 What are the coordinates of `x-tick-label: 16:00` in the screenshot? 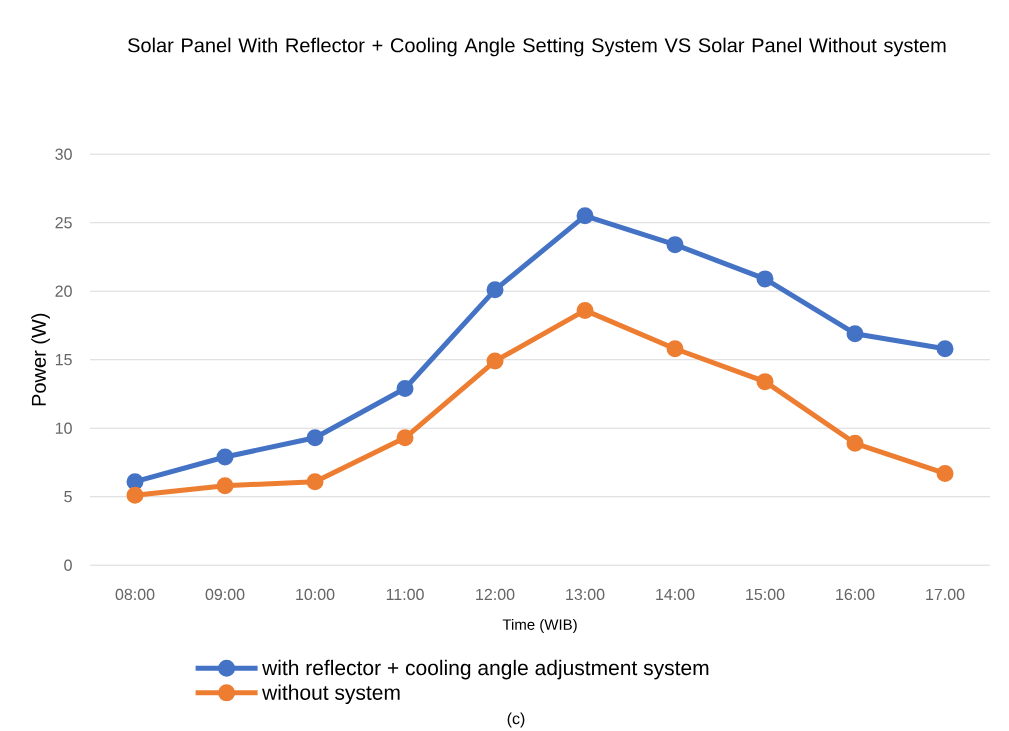 It's located at (855, 594).